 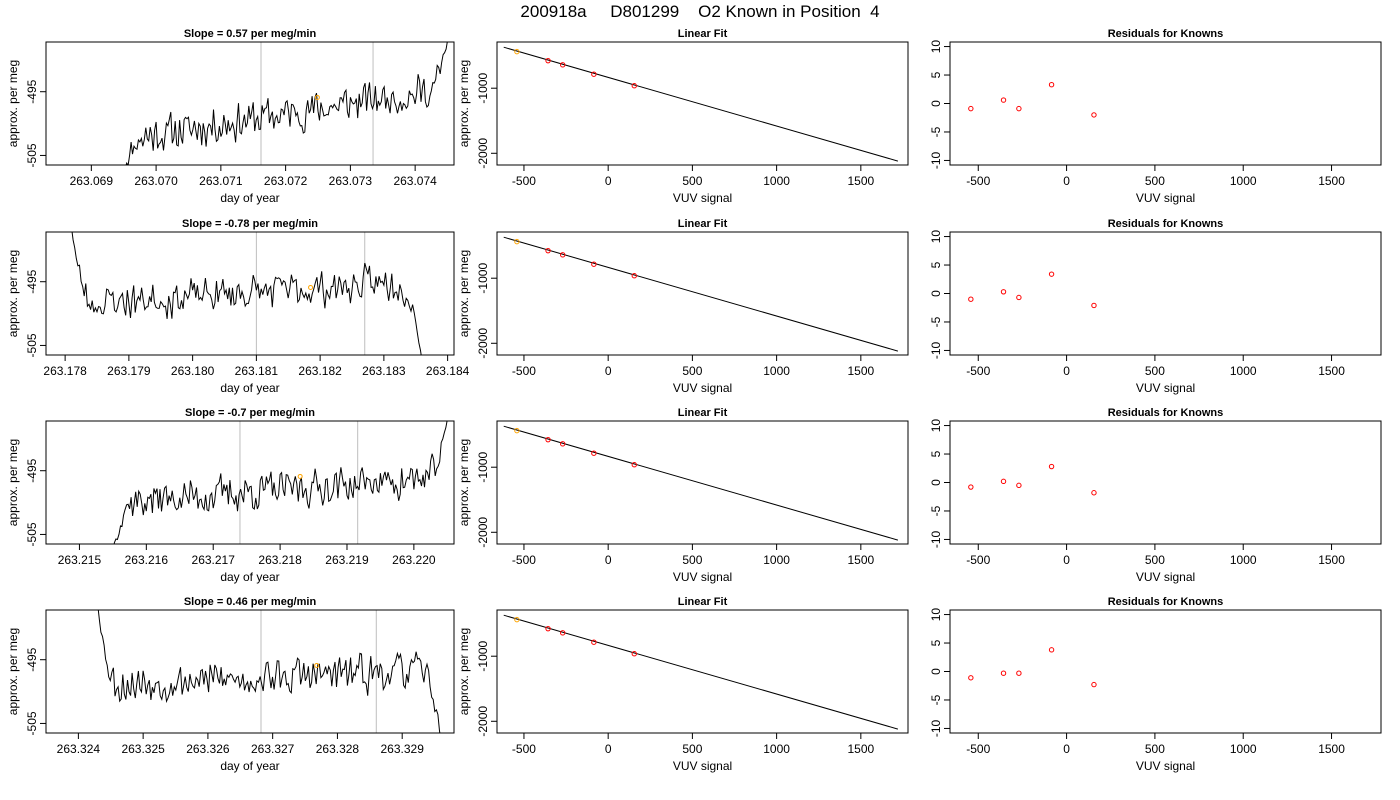 I want to click on x-tick-label: 263.215, so click(x=80, y=560).